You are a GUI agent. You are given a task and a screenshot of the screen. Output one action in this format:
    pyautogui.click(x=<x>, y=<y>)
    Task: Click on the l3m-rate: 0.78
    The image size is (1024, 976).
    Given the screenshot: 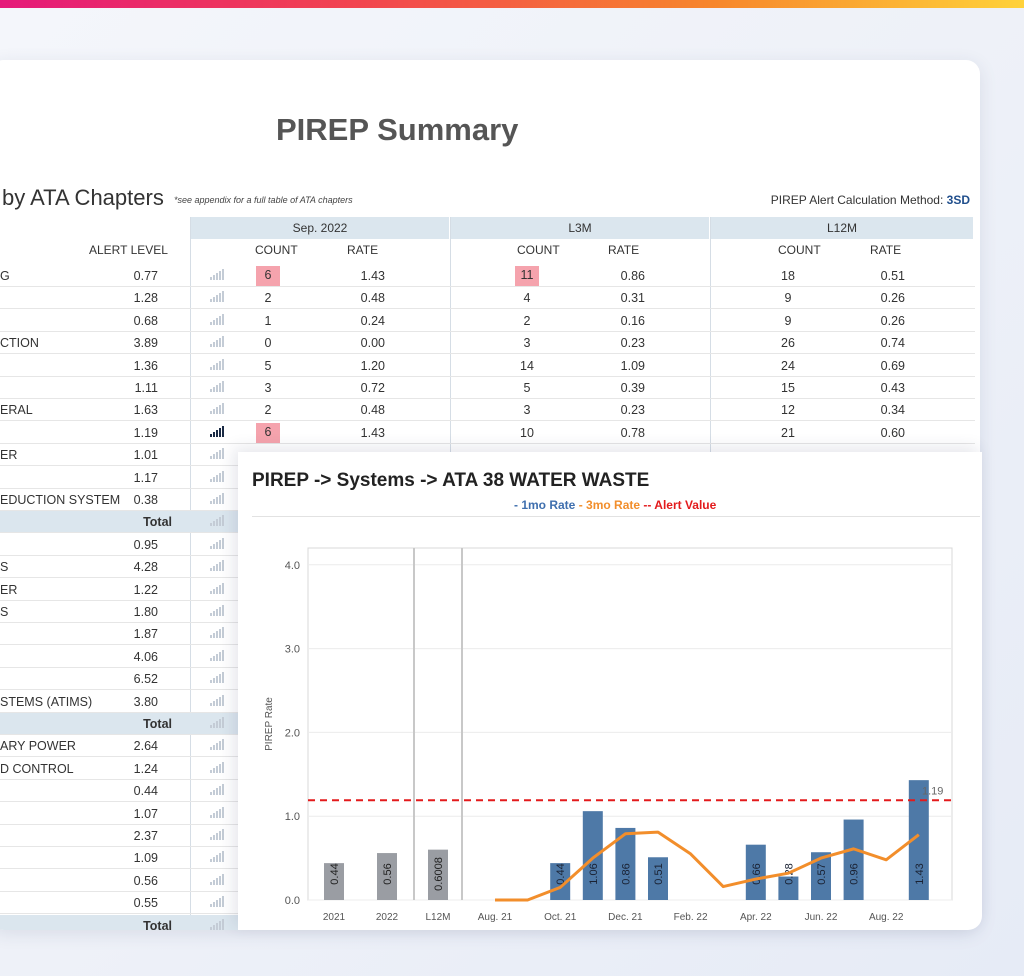 What is the action you would take?
    pyautogui.click(x=632, y=432)
    